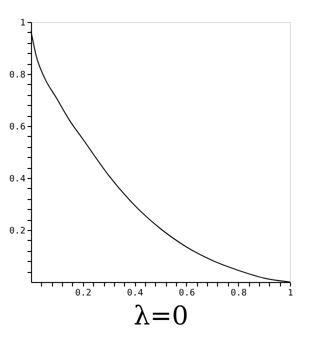 This screenshot has height=338, width=332. I want to click on x-tick-label: 0.6, so click(187, 293).